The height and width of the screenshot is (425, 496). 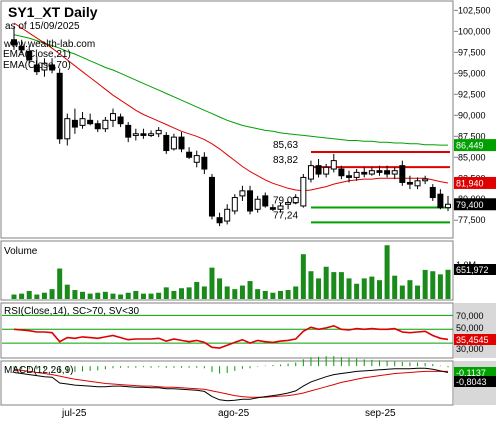 What do you see at coordinates (470, 349) in the screenshot?
I see `rsi-tick-30: 30,000` at bounding box center [470, 349].